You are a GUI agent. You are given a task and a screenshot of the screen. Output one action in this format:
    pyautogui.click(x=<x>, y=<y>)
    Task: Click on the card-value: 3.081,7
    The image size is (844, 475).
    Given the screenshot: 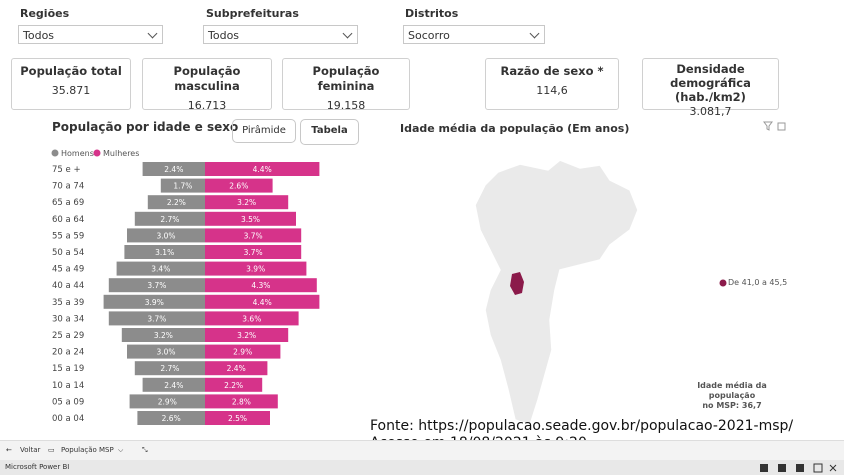 What is the action you would take?
    pyautogui.click(x=710, y=111)
    